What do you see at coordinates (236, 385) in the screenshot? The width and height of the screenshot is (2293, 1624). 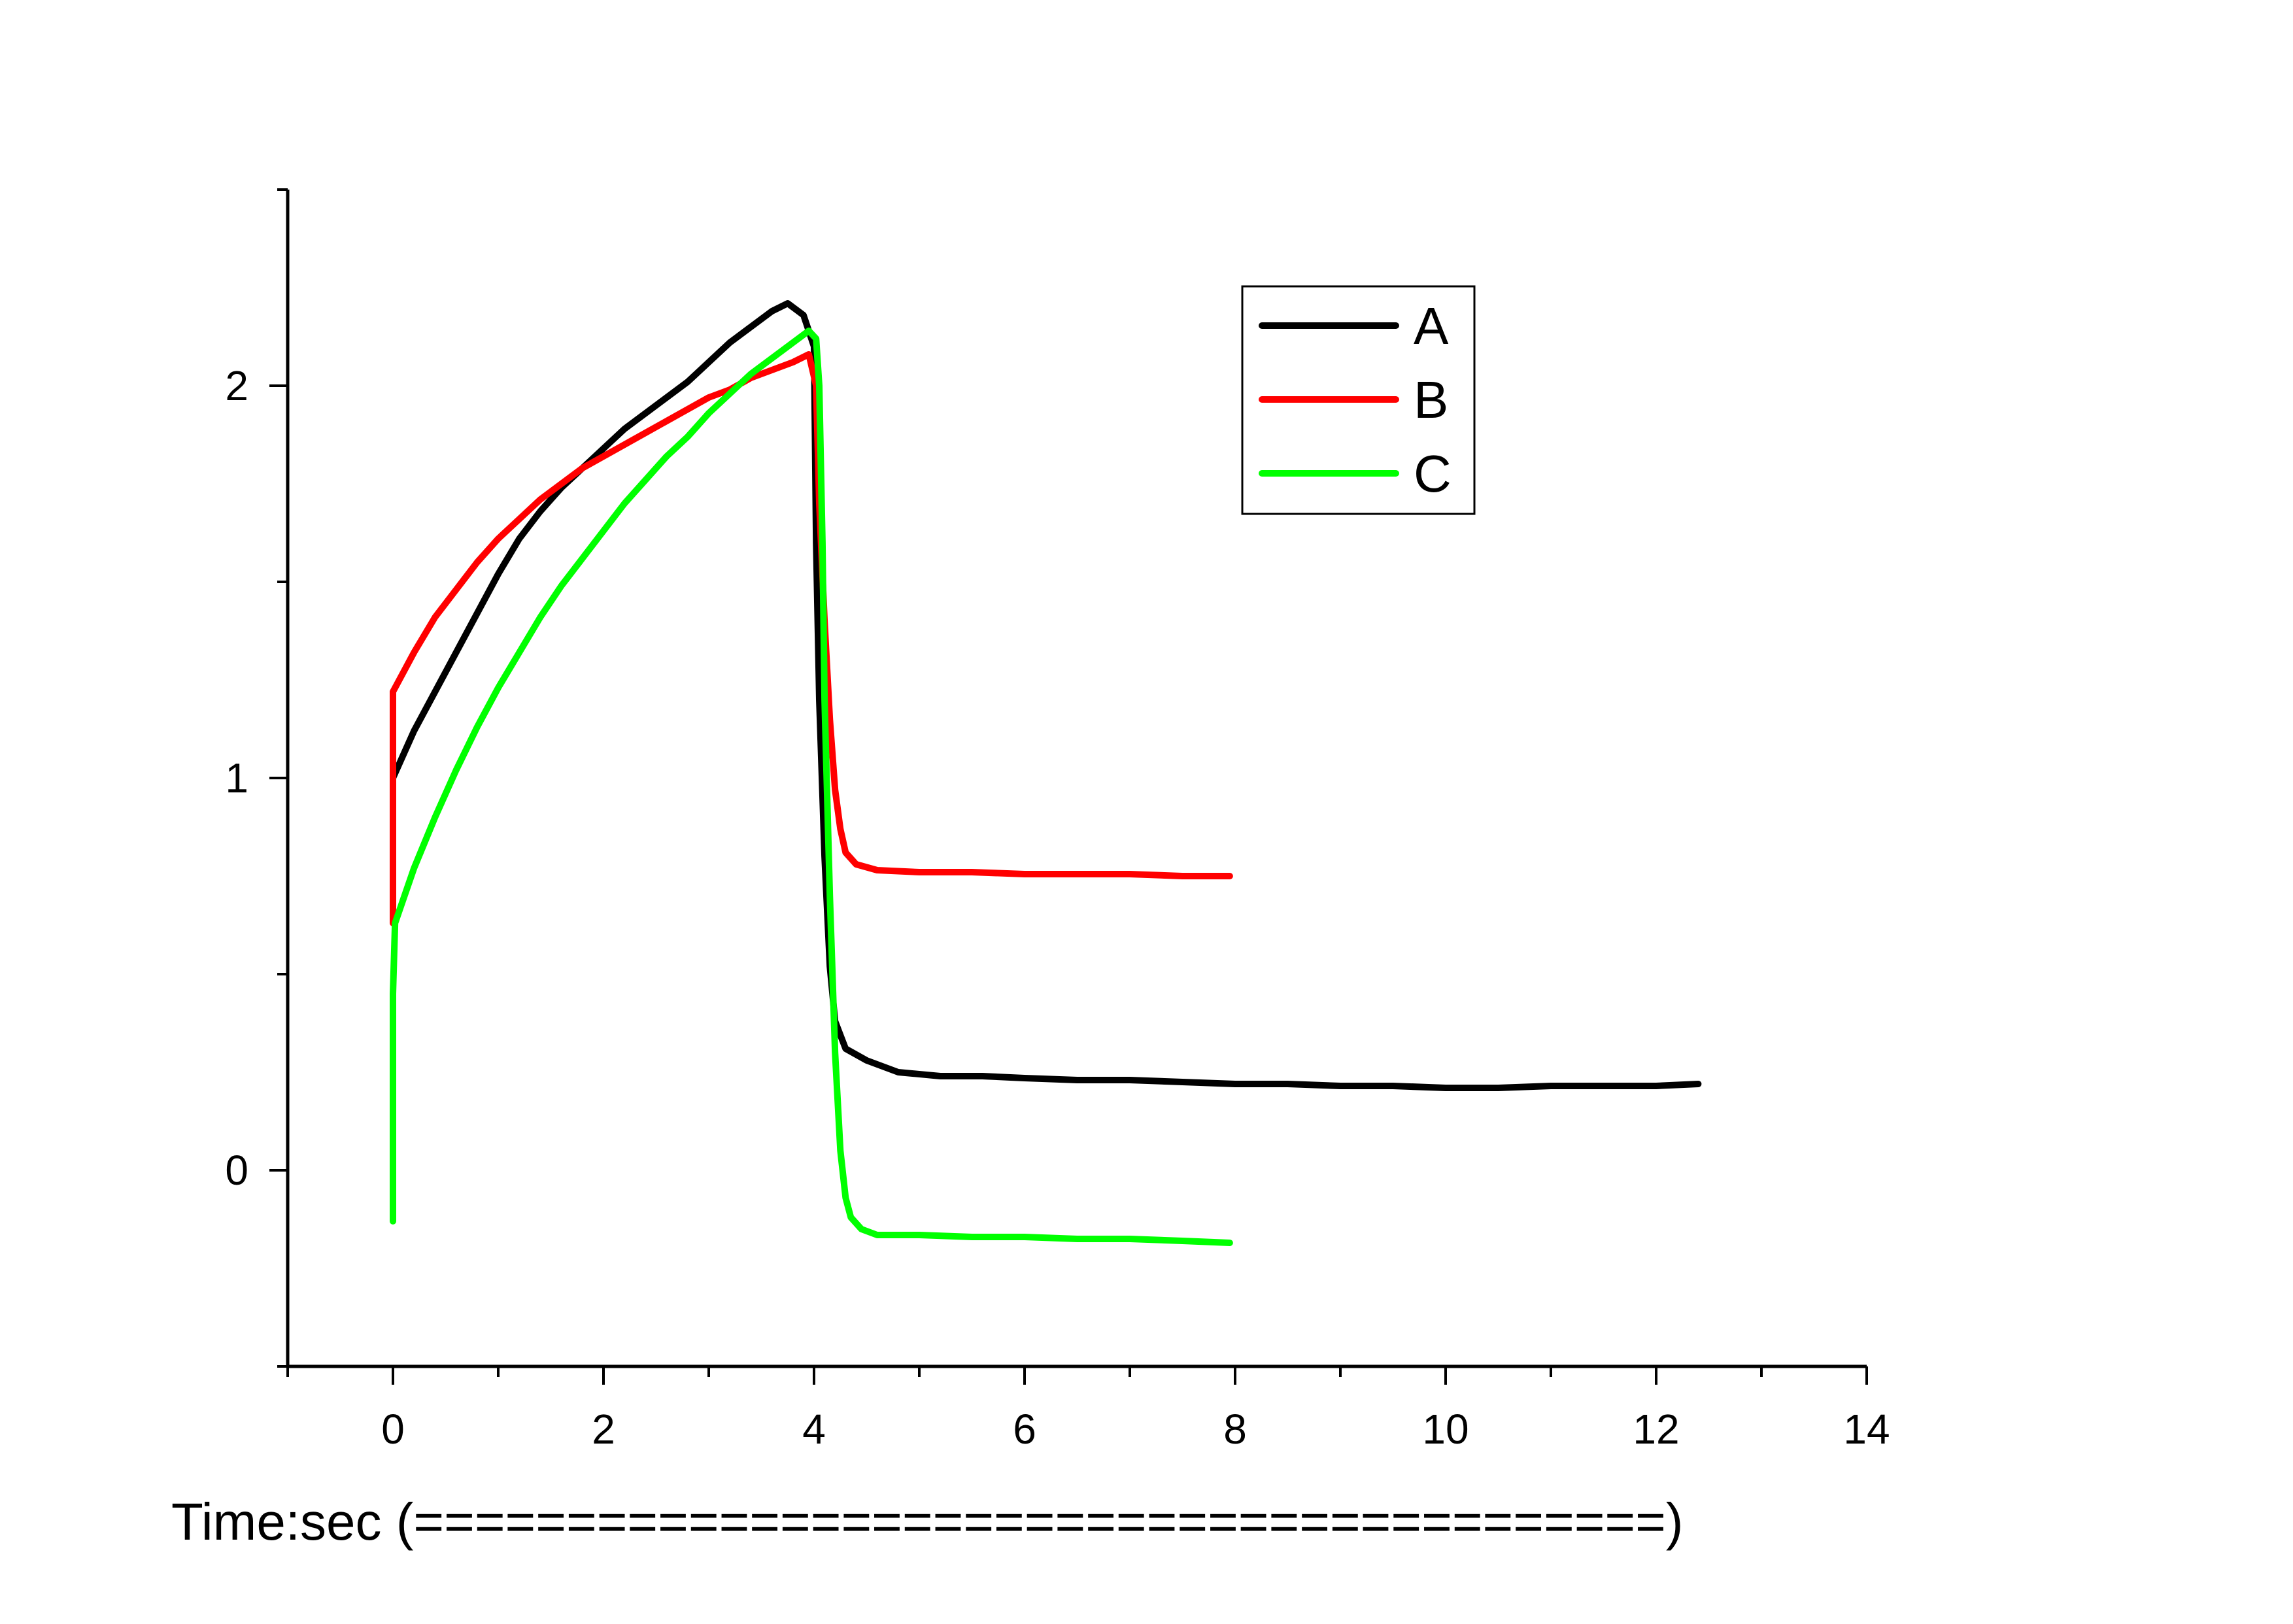 I see `y-tick-label: 2` at bounding box center [236, 385].